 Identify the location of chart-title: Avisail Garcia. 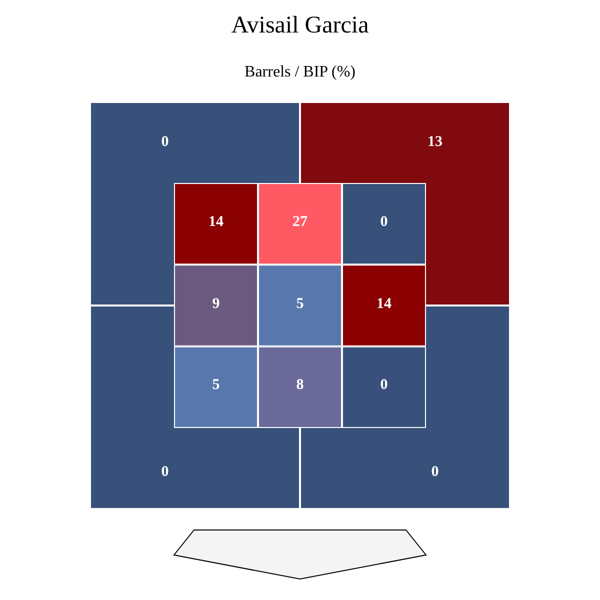
(300, 25).